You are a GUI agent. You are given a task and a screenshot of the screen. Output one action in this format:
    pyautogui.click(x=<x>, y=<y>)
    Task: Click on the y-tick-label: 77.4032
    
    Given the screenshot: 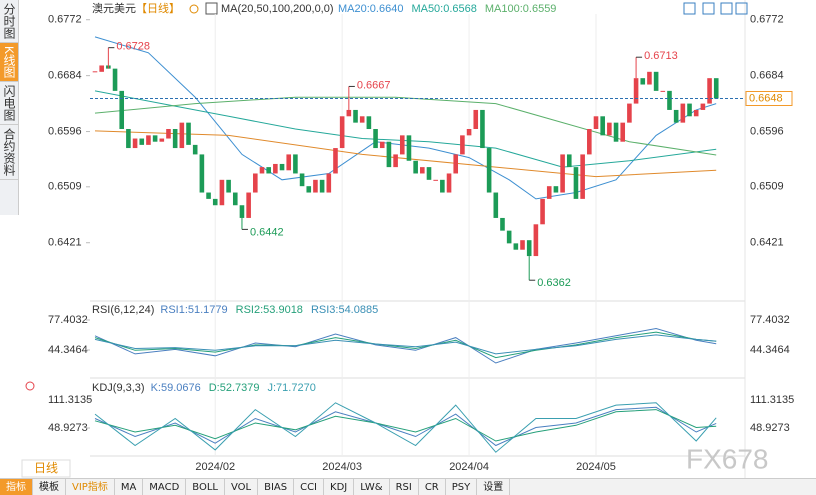 What is the action you would take?
    pyautogui.click(x=68, y=320)
    